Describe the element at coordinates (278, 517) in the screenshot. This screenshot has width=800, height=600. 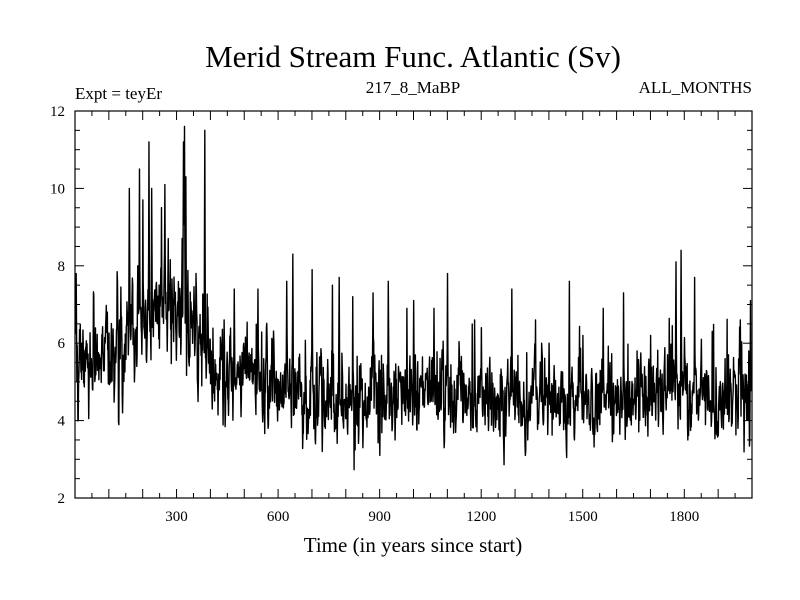
I see `x-tick-label: 600` at that location.